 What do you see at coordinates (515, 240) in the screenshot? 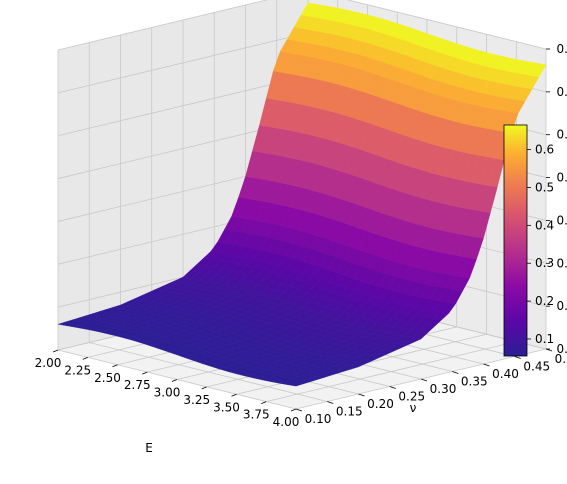
I see `colorbar` at bounding box center [515, 240].